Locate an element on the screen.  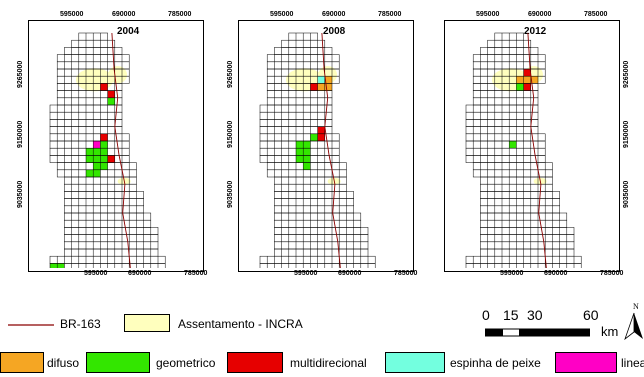
legend-label-espinha: espinha de peixe is located at coordinates (495, 363).